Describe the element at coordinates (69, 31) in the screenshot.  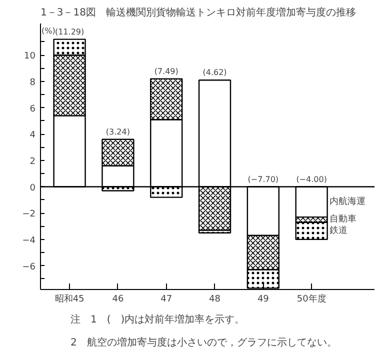
I see `annotation: (11.29)` at that location.